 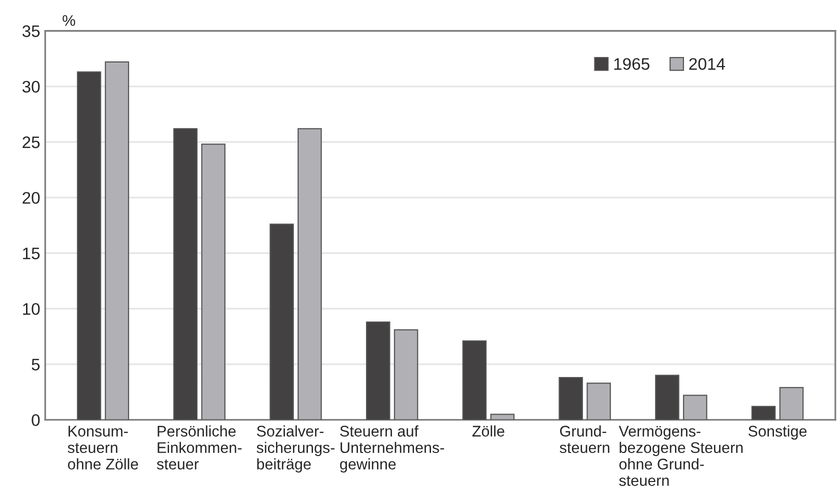 I want to click on x-tick-label: Vermögens- bezogene Steuern ohne Grund- steuern, so click(x=680, y=456).